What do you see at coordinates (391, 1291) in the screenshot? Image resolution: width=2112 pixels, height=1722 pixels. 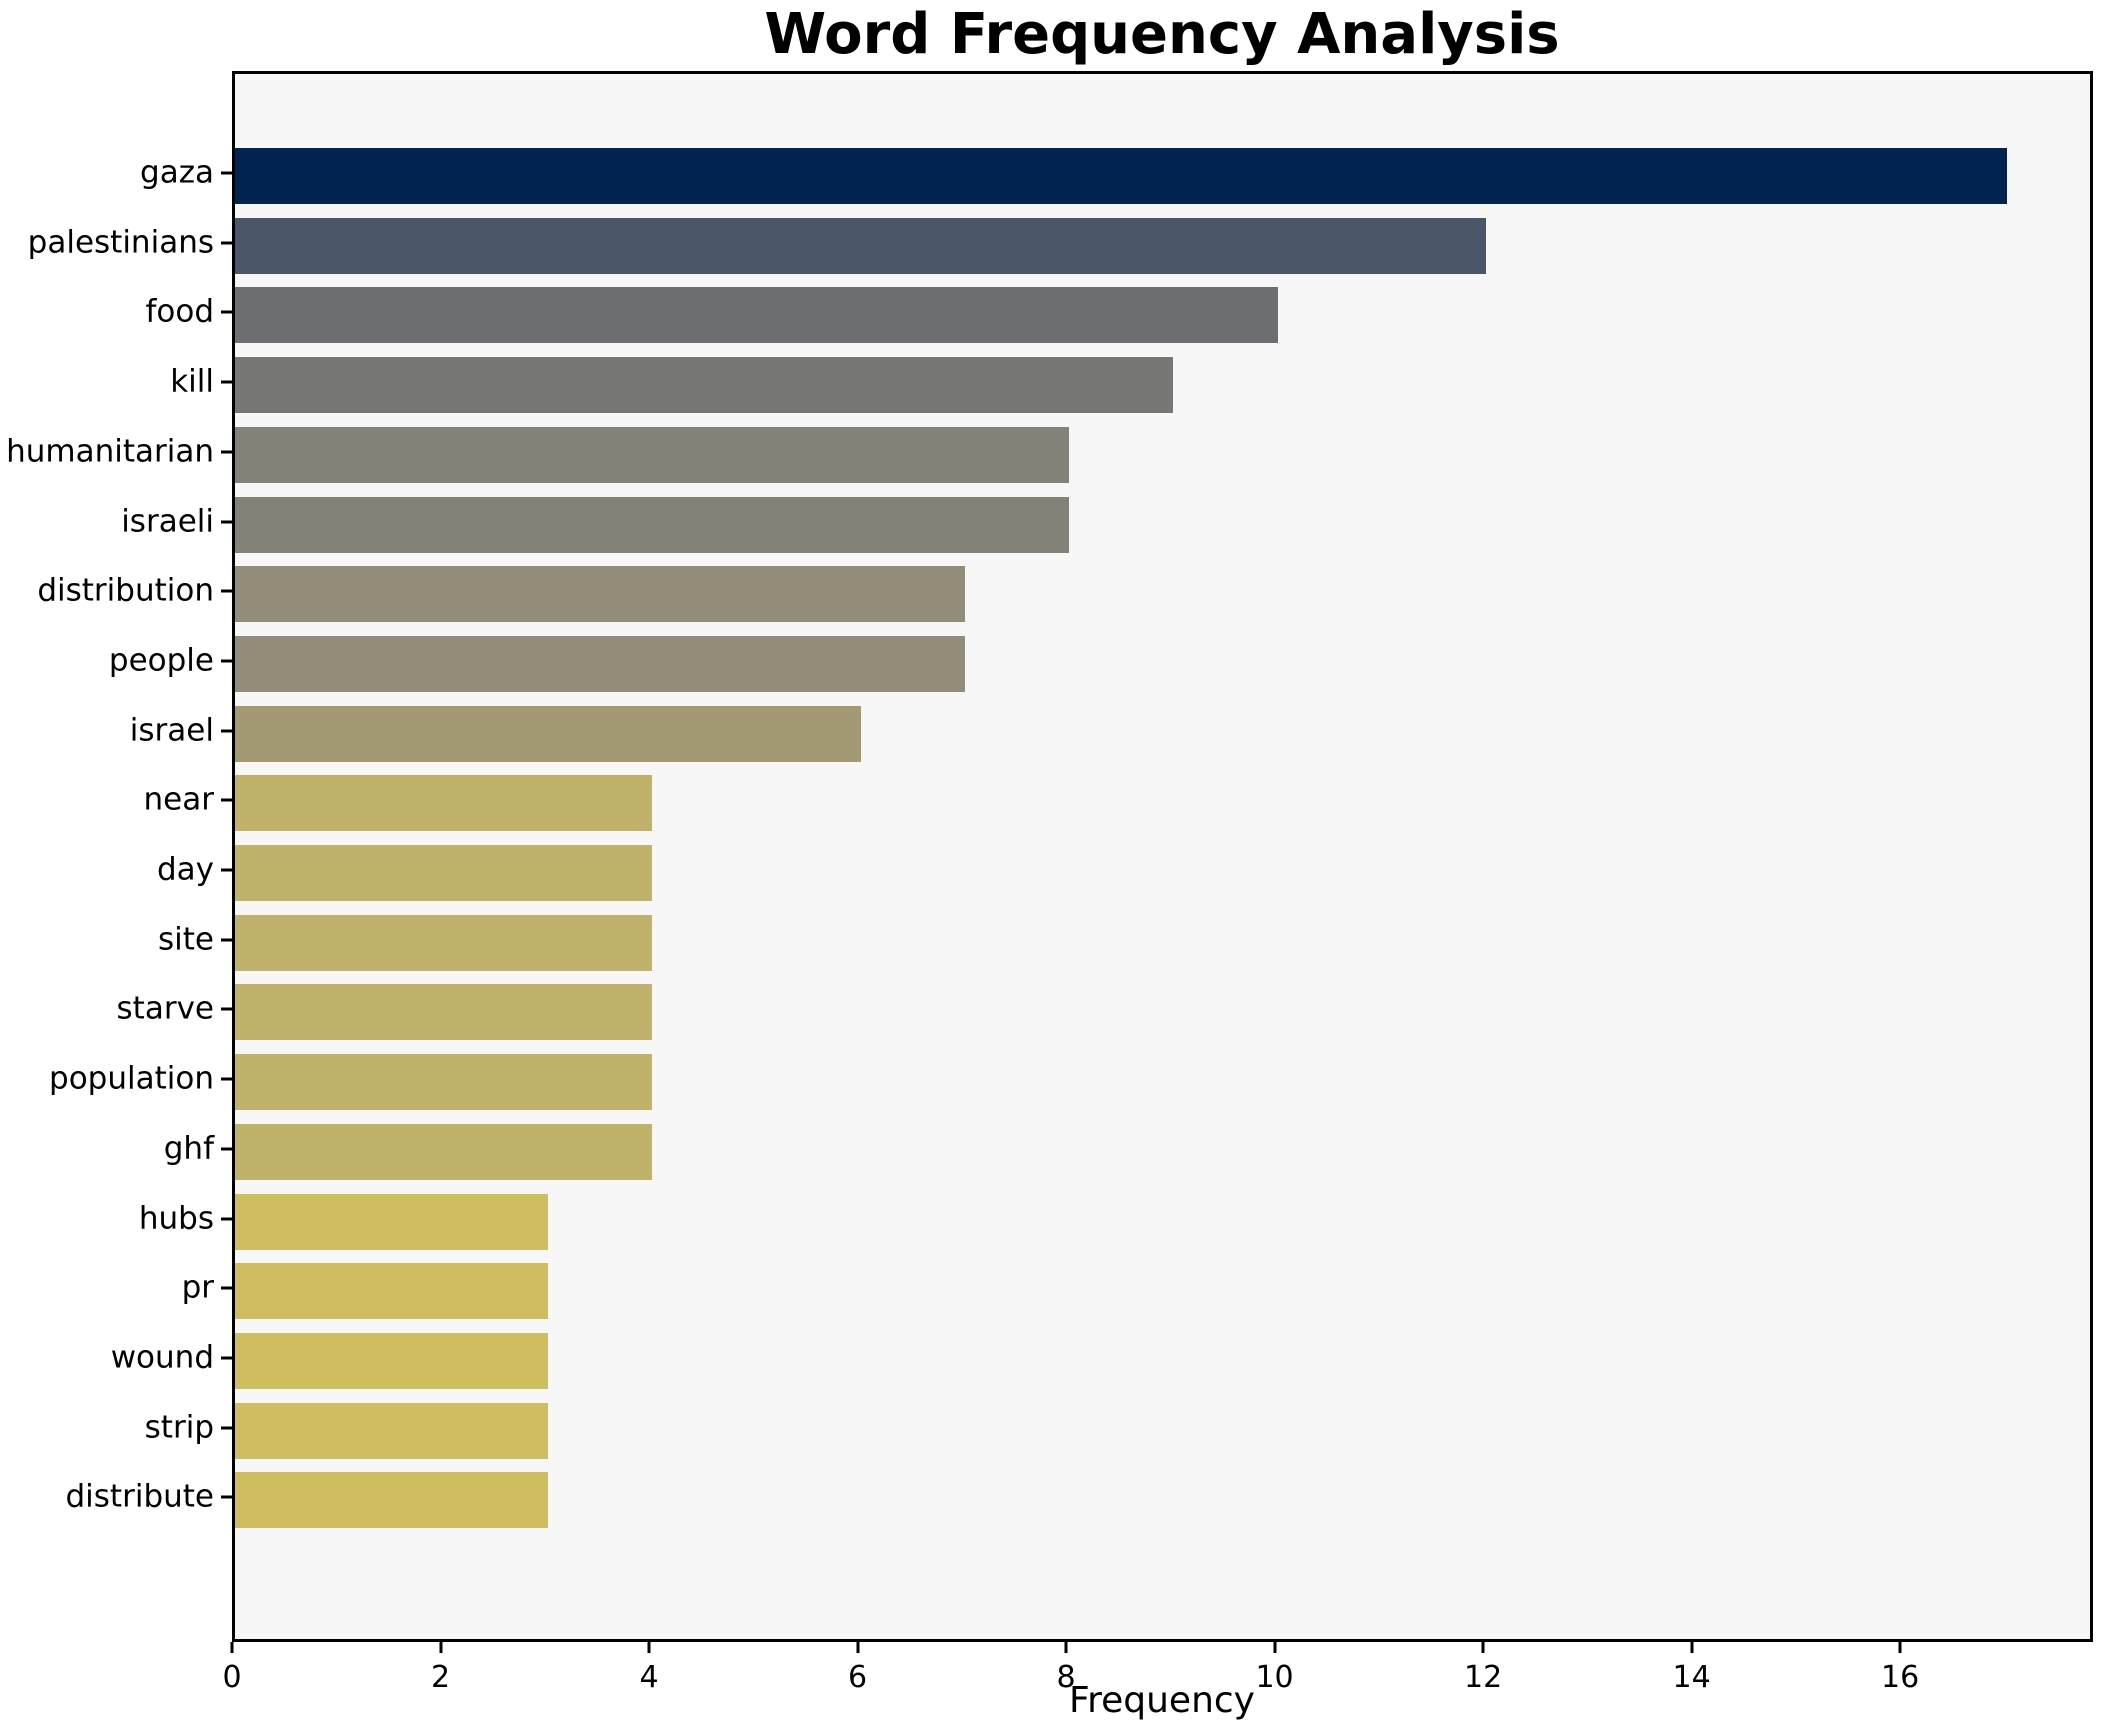 I see `bar-pr` at bounding box center [391, 1291].